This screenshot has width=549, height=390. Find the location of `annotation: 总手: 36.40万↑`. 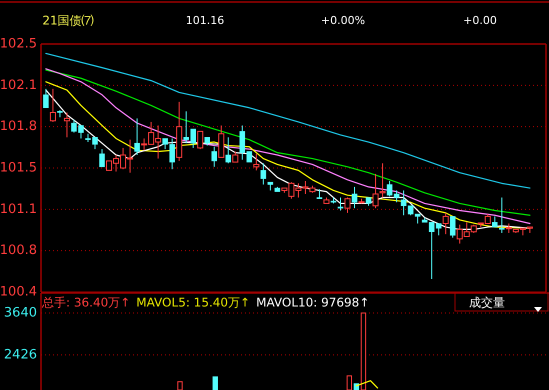

annotation: 总手: 36.40万↑ is located at coordinates (85, 302).